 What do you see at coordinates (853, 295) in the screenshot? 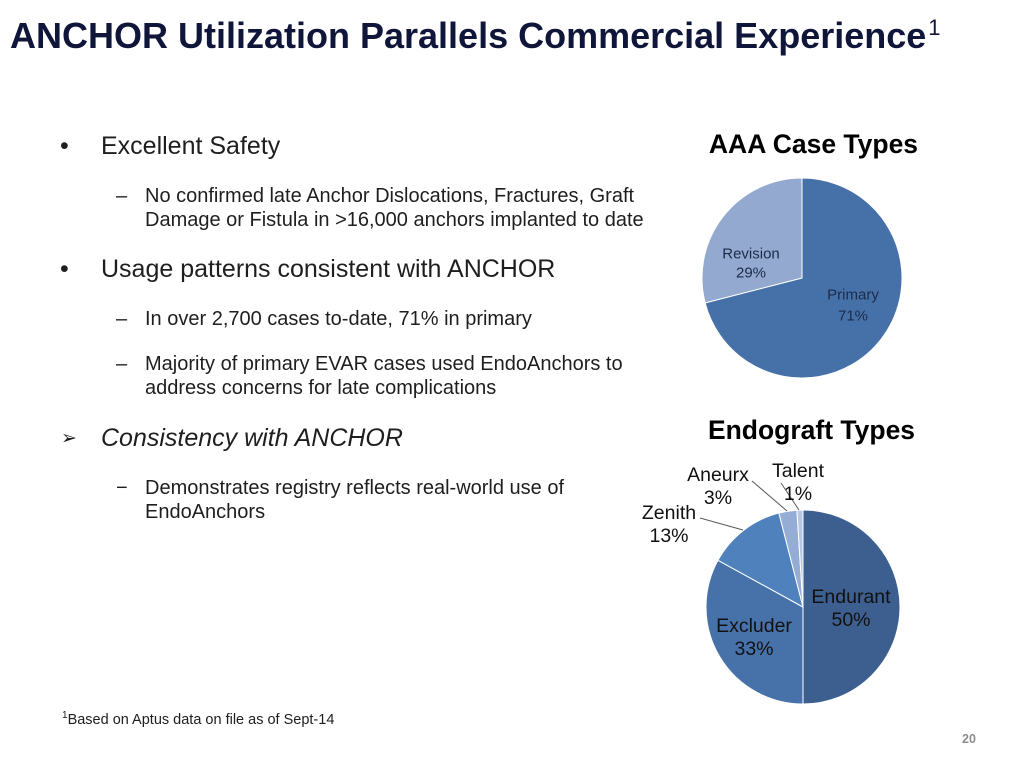
I see `data-label-primary-name: Primary` at bounding box center [853, 295].